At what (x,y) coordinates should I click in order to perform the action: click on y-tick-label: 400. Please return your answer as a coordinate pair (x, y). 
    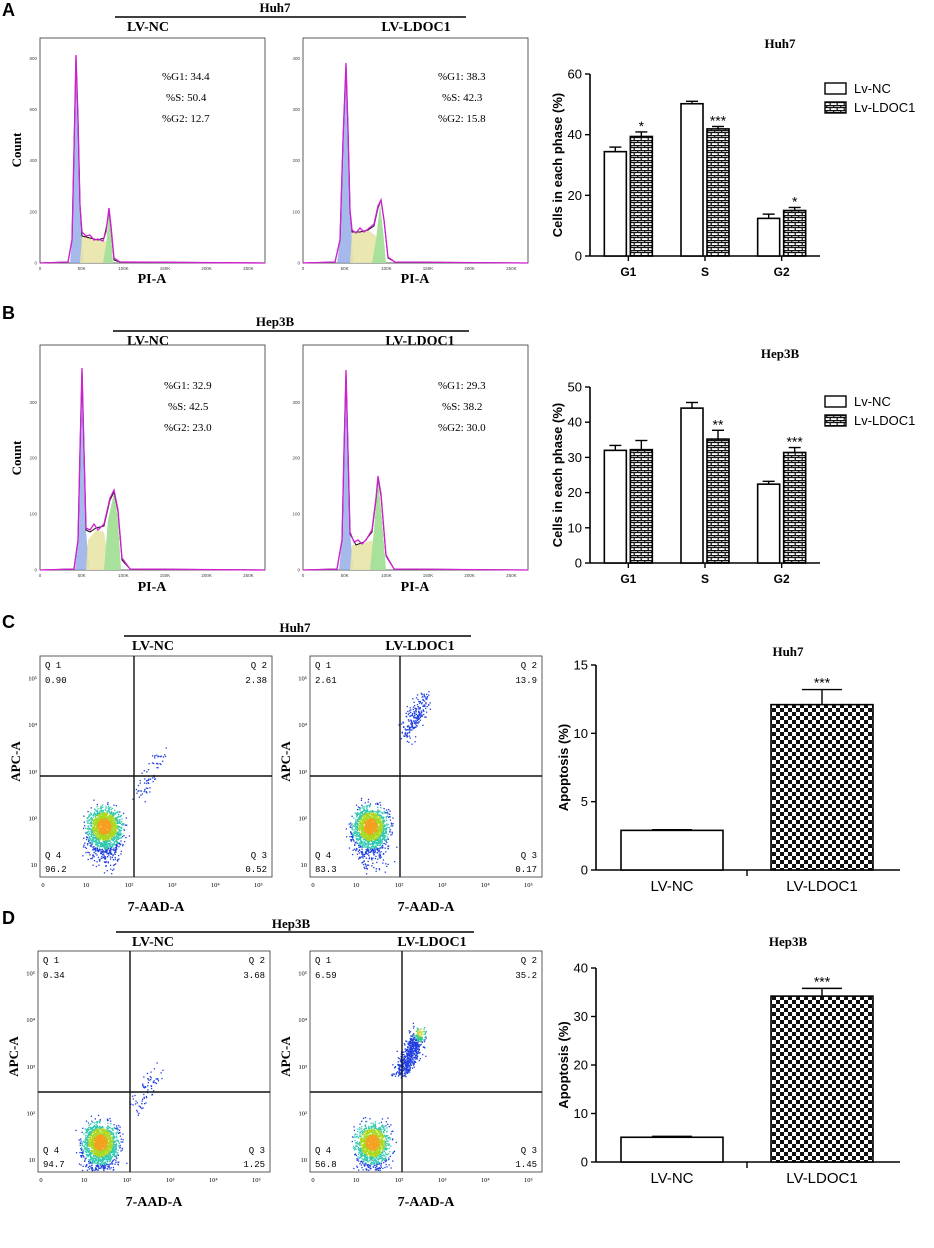
    Looking at the image, I should click on (33, 160).